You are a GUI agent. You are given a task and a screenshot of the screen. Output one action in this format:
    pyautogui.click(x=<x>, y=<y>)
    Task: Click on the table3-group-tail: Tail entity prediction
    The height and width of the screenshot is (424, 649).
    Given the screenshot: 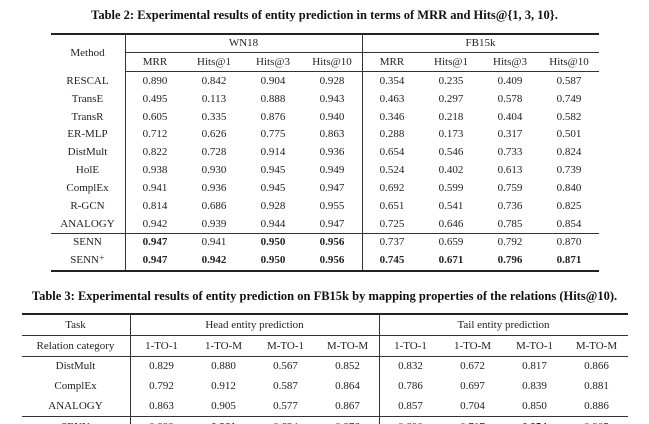 What is the action you would take?
    pyautogui.click(x=503, y=325)
    